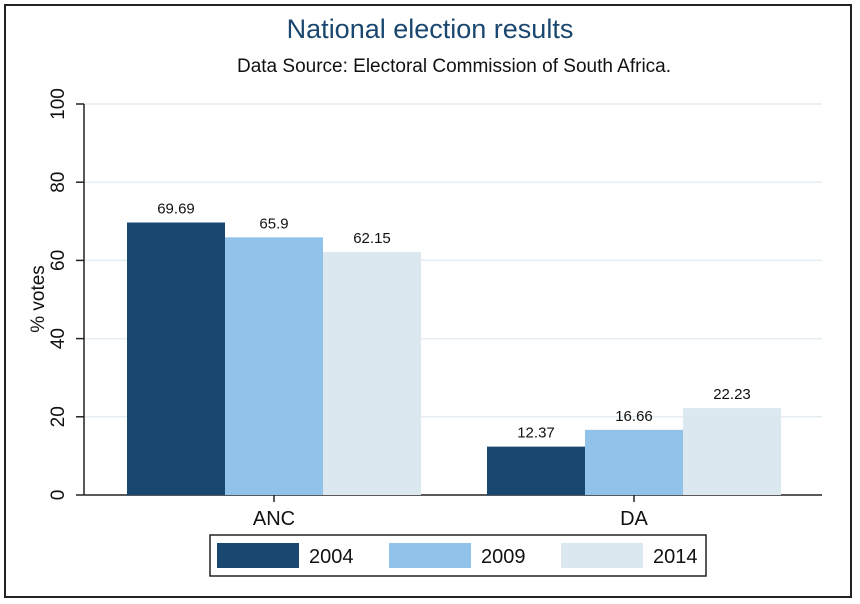 The image size is (860, 604). Describe the element at coordinates (503, 557) in the screenshot. I see `legend-label-2009: 2009` at that location.